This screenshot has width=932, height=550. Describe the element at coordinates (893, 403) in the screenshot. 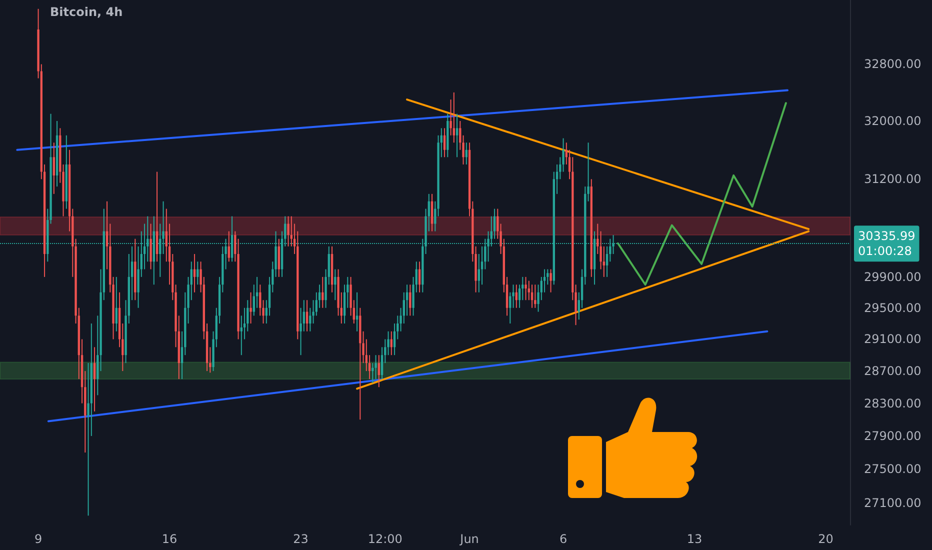

I see `y-tick-label: 28300.00` at that location.